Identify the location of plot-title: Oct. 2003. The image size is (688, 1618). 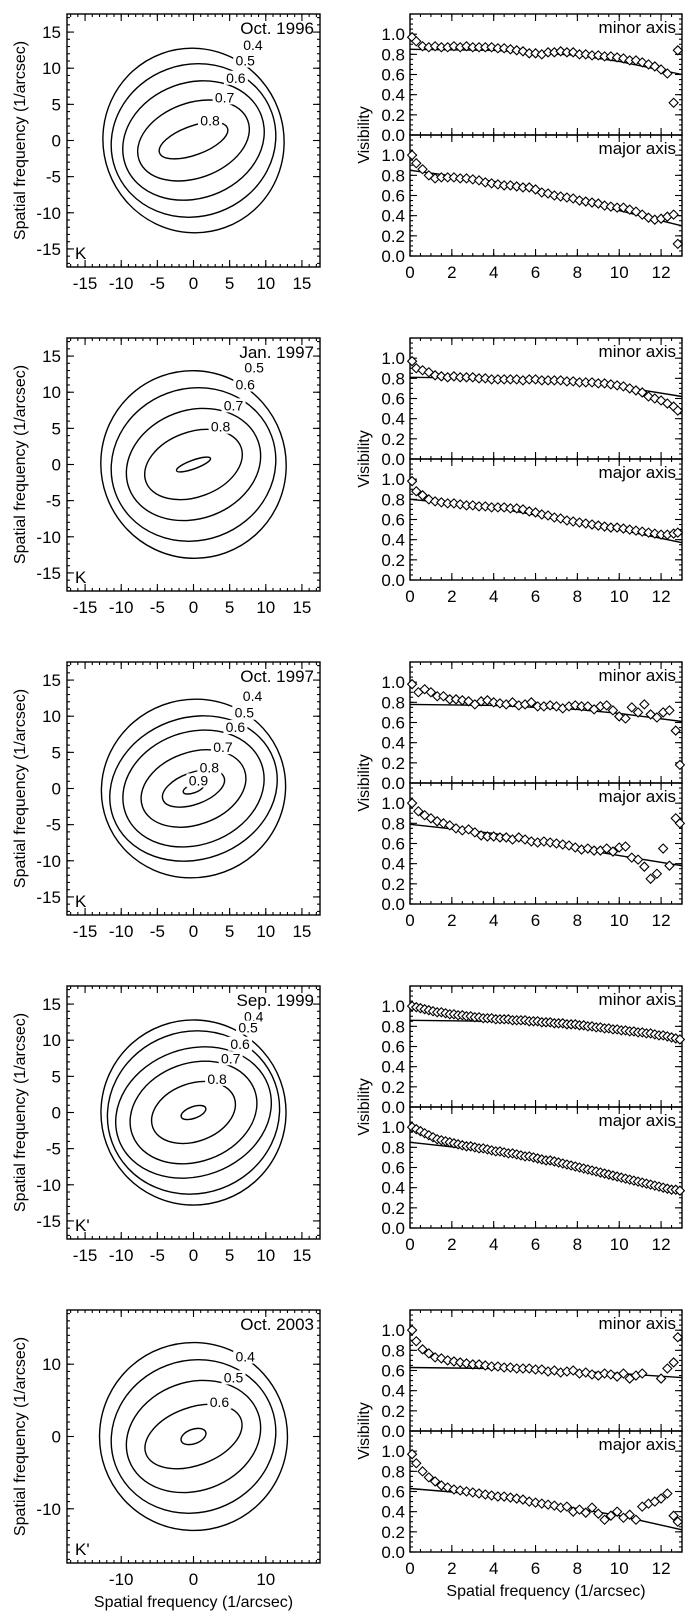
(277, 1324).